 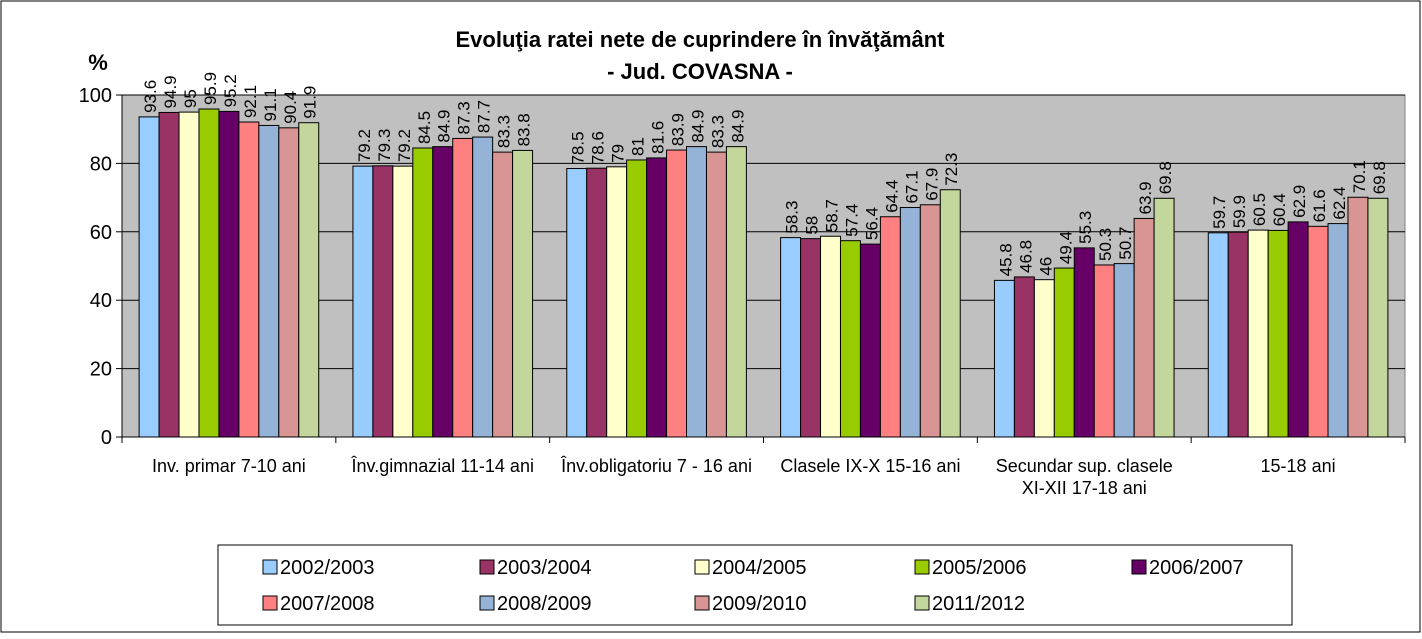 What do you see at coordinates (230, 90) in the screenshot?
I see `data-label: 95.2` at bounding box center [230, 90].